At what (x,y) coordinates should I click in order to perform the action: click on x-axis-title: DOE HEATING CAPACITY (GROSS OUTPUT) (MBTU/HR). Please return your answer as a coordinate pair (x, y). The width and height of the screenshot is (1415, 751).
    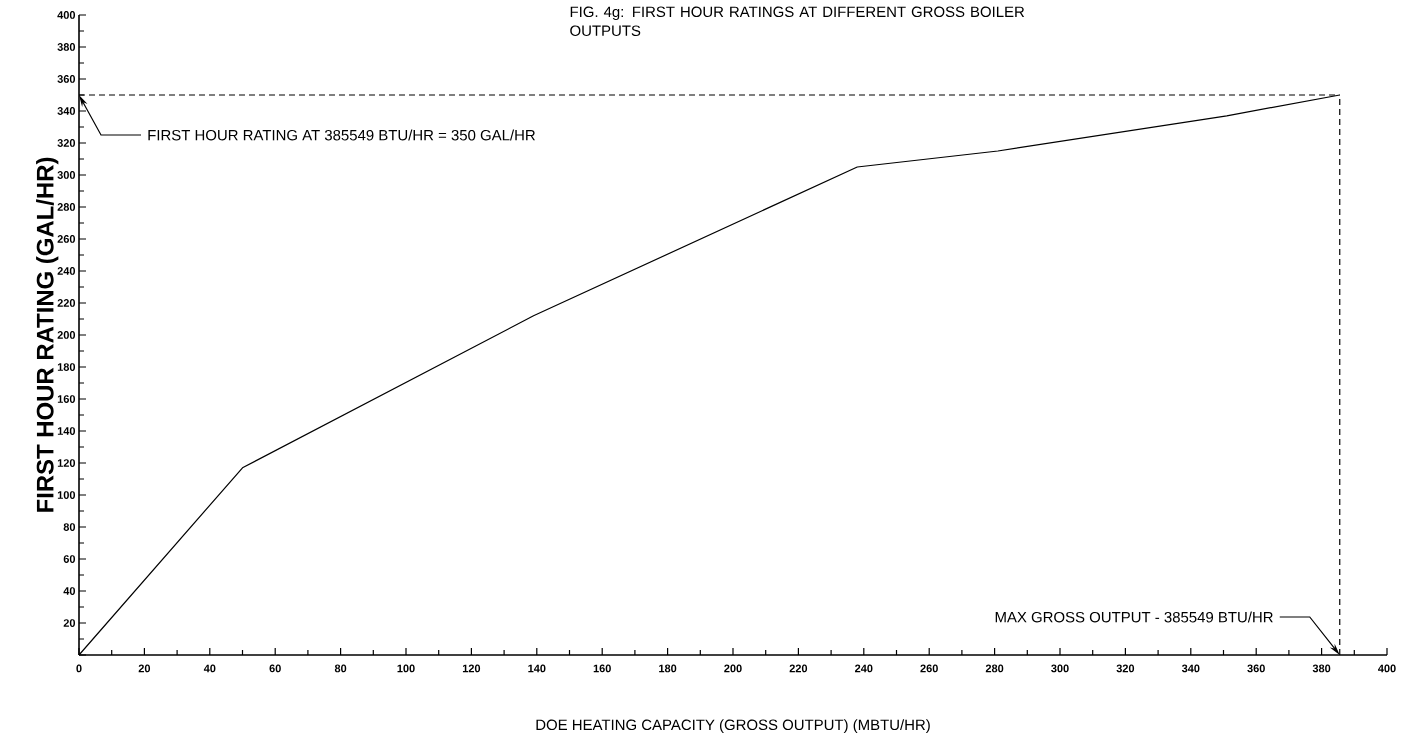
    Looking at the image, I should click on (733, 726).